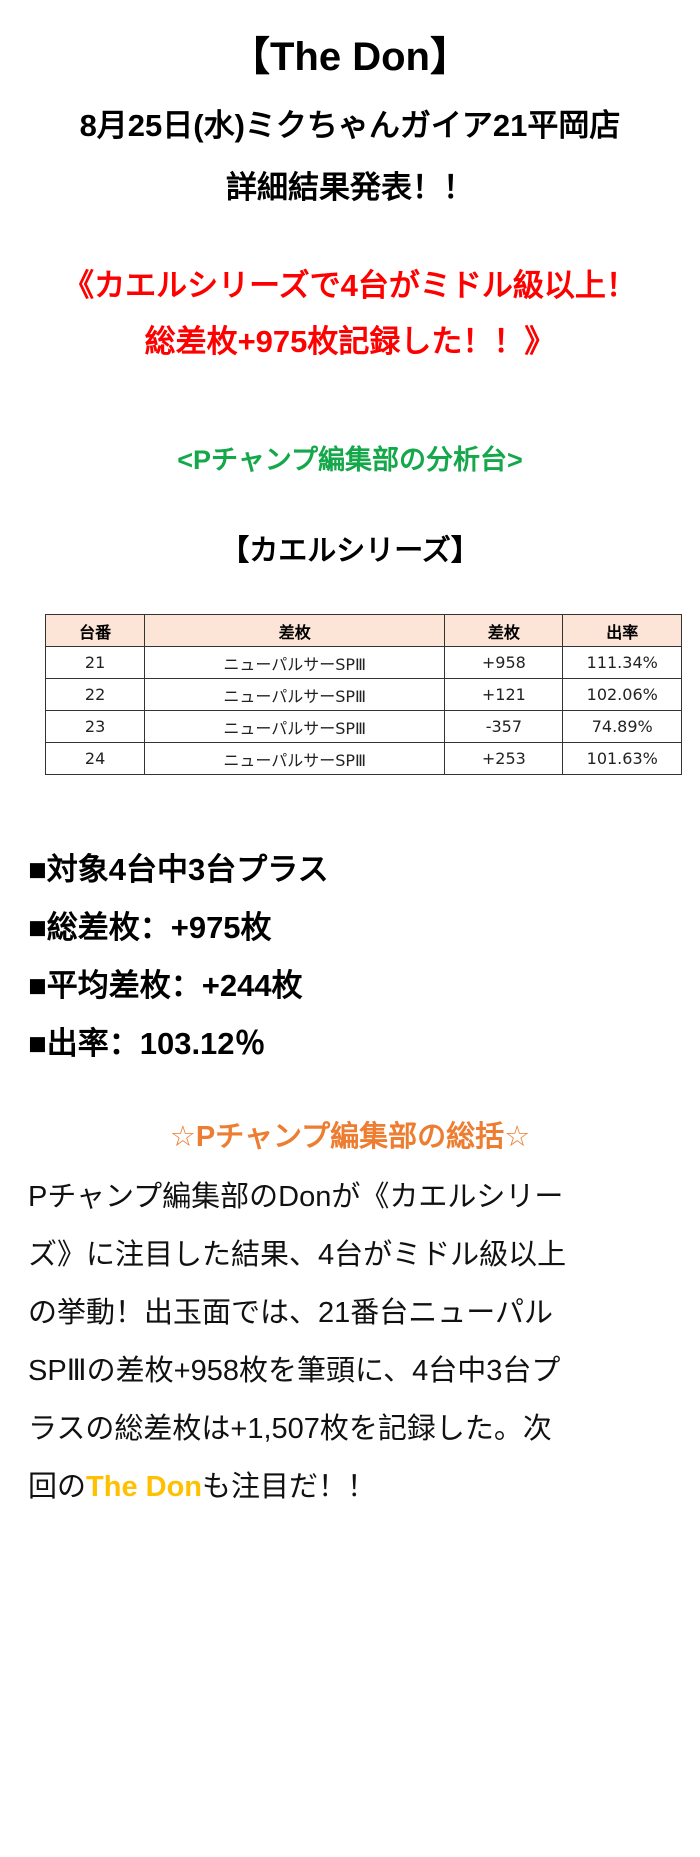  Describe the element at coordinates (95, 662) in the screenshot. I see `cell-machine-no: 21` at that location.